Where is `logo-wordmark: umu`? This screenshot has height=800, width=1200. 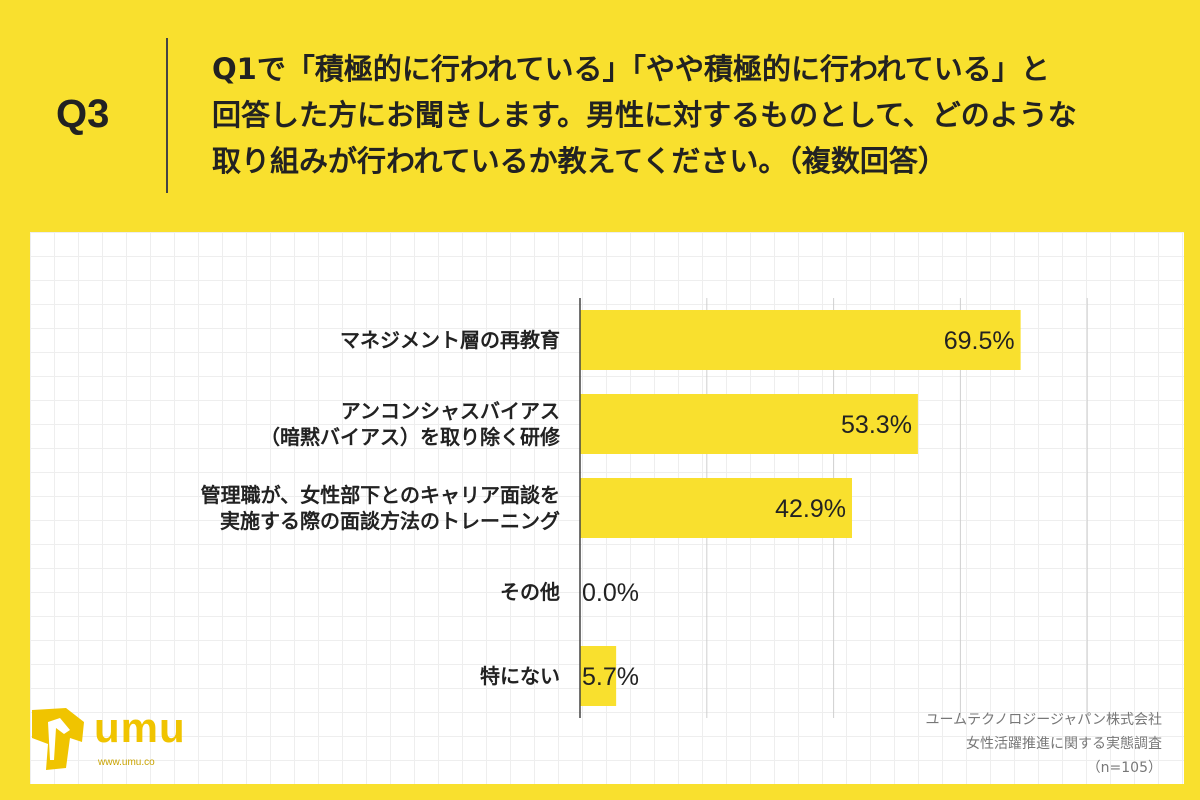
logo-wordmark: umu is located at coordinates (140, 727).